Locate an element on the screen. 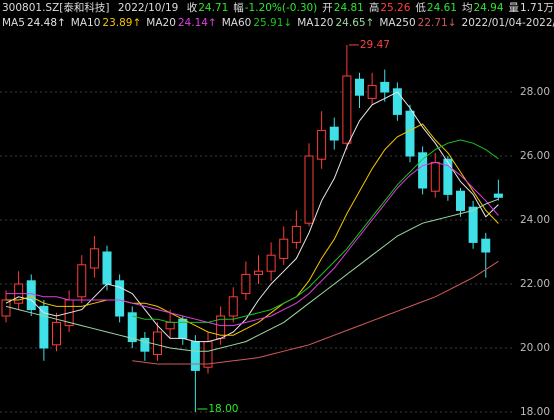  field-value: 24.61 is located at coordinates (441, 8).